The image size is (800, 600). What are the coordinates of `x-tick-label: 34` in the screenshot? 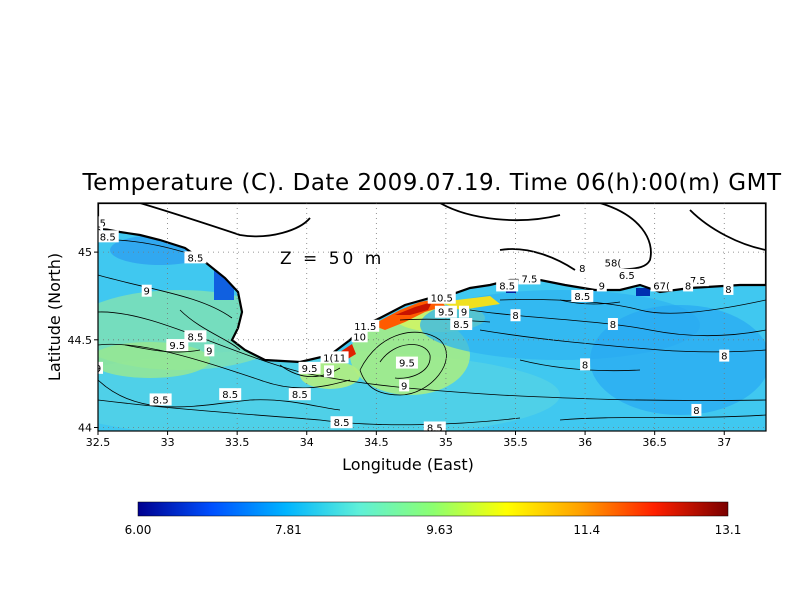 It's located at (307, 442).